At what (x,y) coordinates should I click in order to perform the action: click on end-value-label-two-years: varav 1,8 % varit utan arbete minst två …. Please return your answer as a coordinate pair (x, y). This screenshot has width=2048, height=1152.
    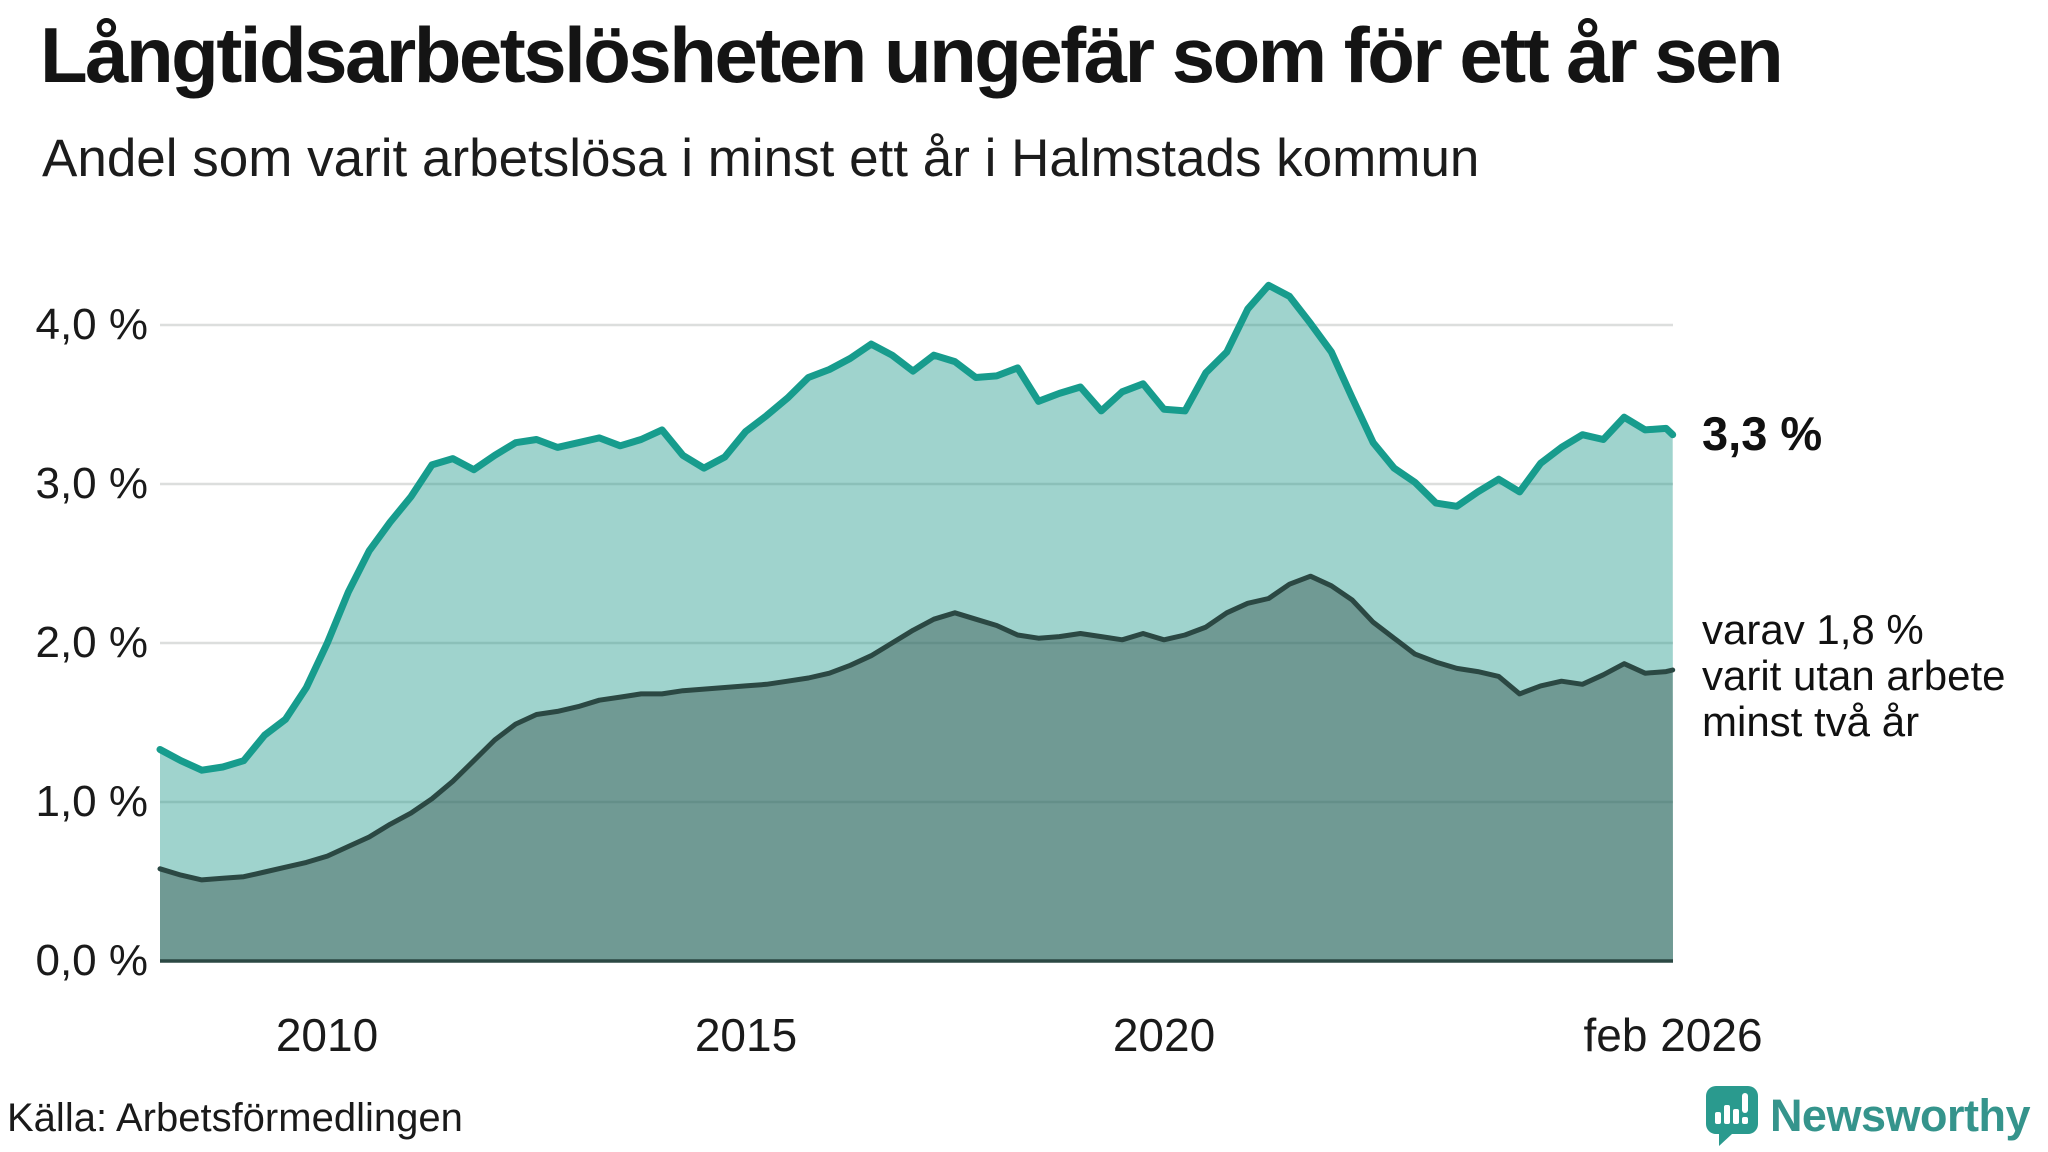
    Looking at the image, I should click on (1854, 676).